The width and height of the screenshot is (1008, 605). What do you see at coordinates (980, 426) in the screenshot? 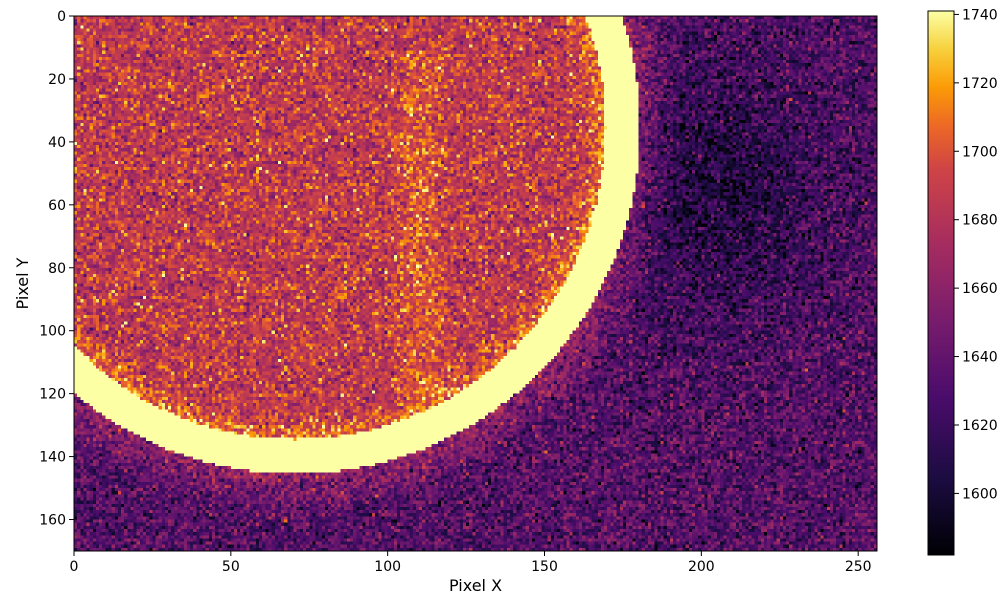
I see `colorbar-tick-label: 1620` at bounding box center [980, 426].